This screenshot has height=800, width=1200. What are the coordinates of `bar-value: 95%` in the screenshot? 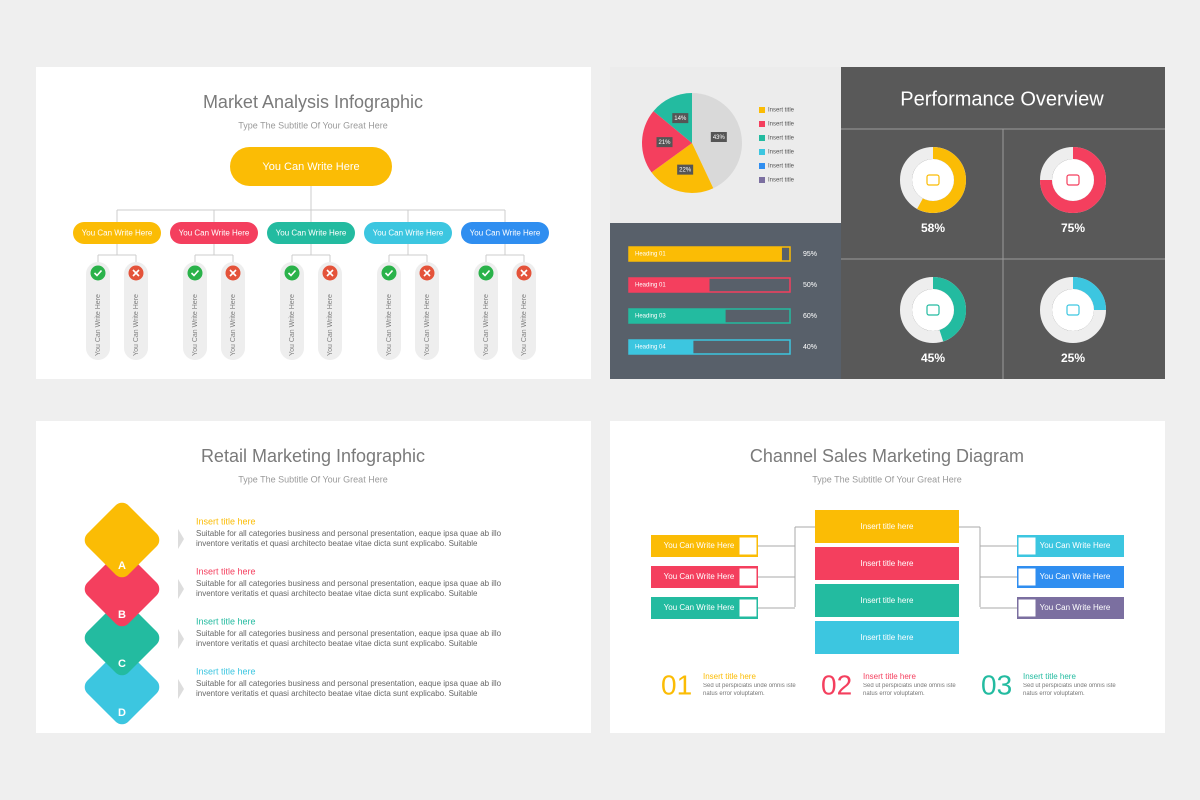 It's located at (810, 254).